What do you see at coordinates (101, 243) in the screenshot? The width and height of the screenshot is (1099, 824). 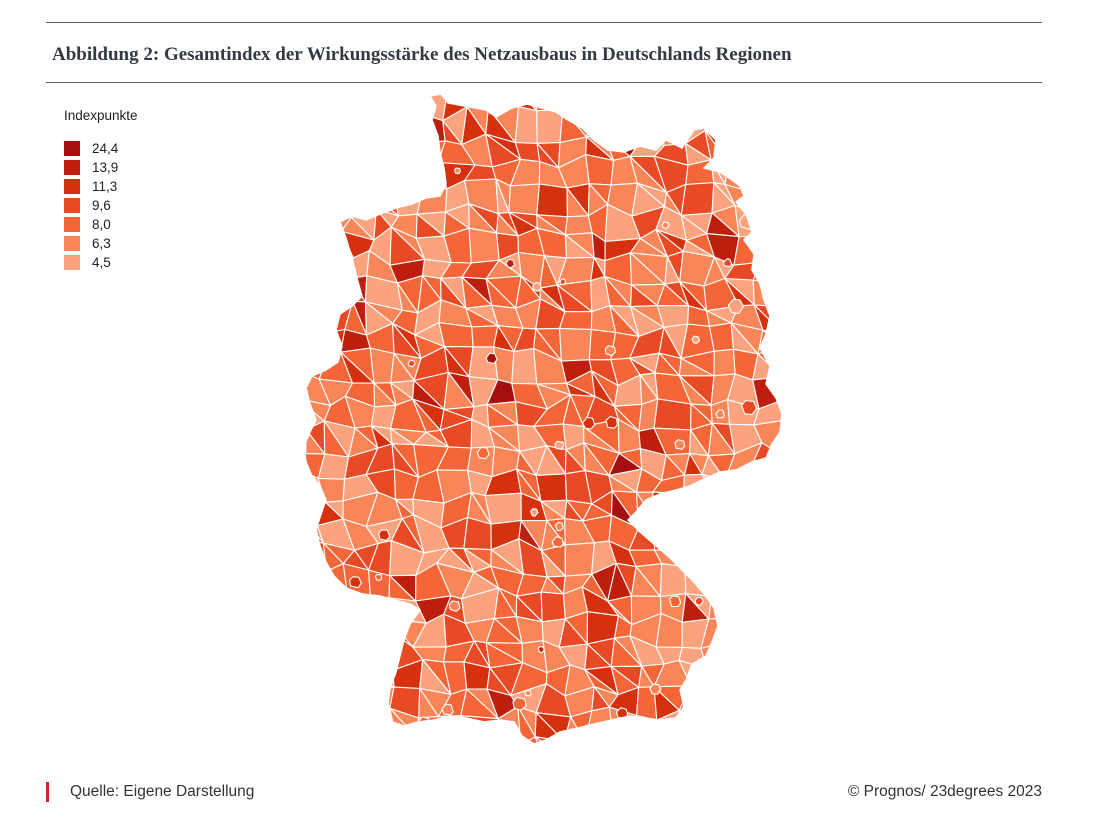 I see `legend-item: 6,3` at bounding box center [101, 243].